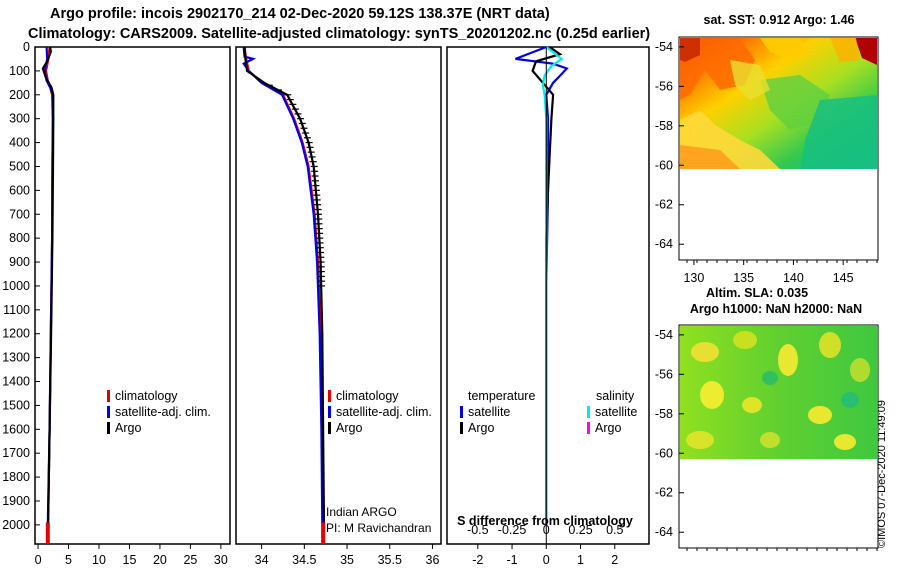  I want to click on salinity-xtick-label: 35.5, so click(390, 560).